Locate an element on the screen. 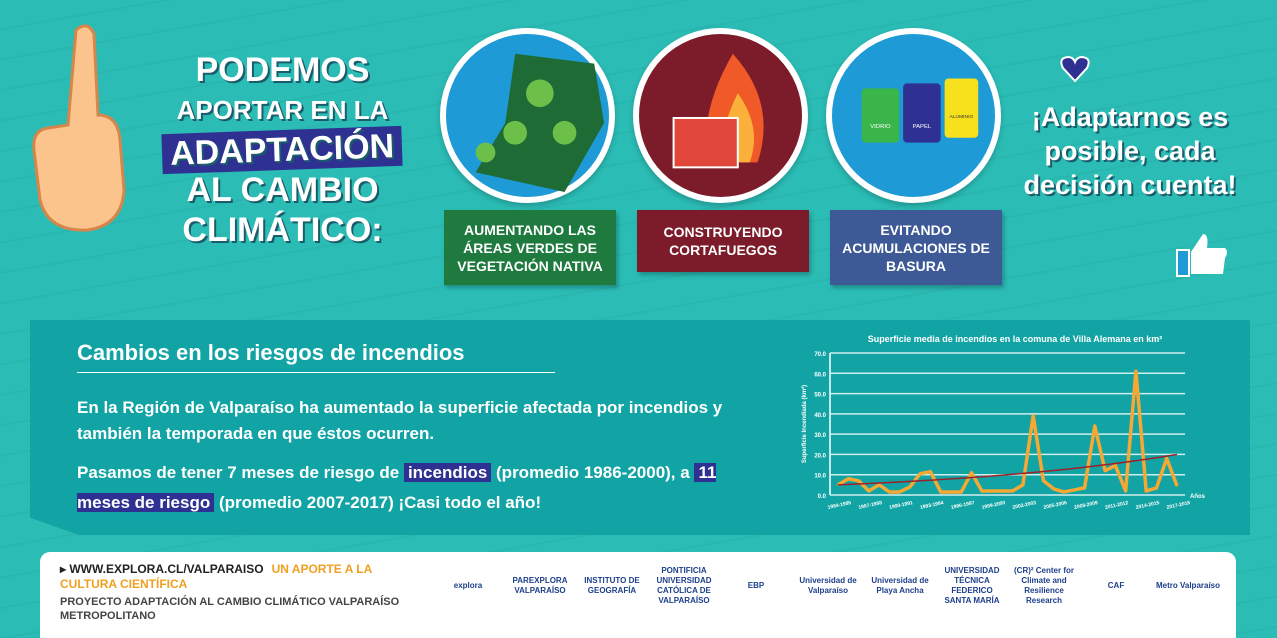 This screenshot has height=638, width=1277. heart-icon is located at coordinates (1075, 69).